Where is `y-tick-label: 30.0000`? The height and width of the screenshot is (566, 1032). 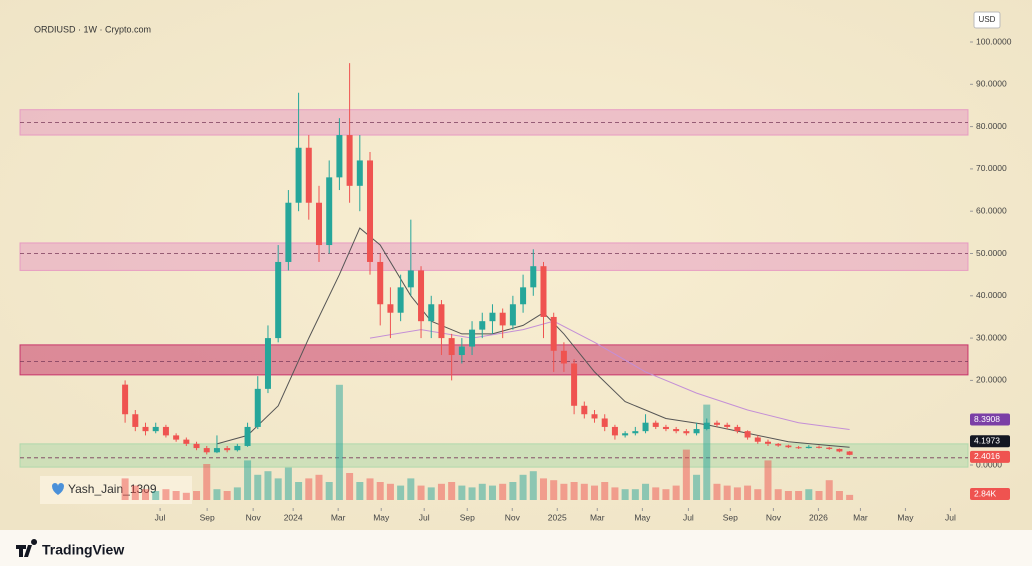 y-tick-label: 30.0000 is located at coordinates (991, 337).